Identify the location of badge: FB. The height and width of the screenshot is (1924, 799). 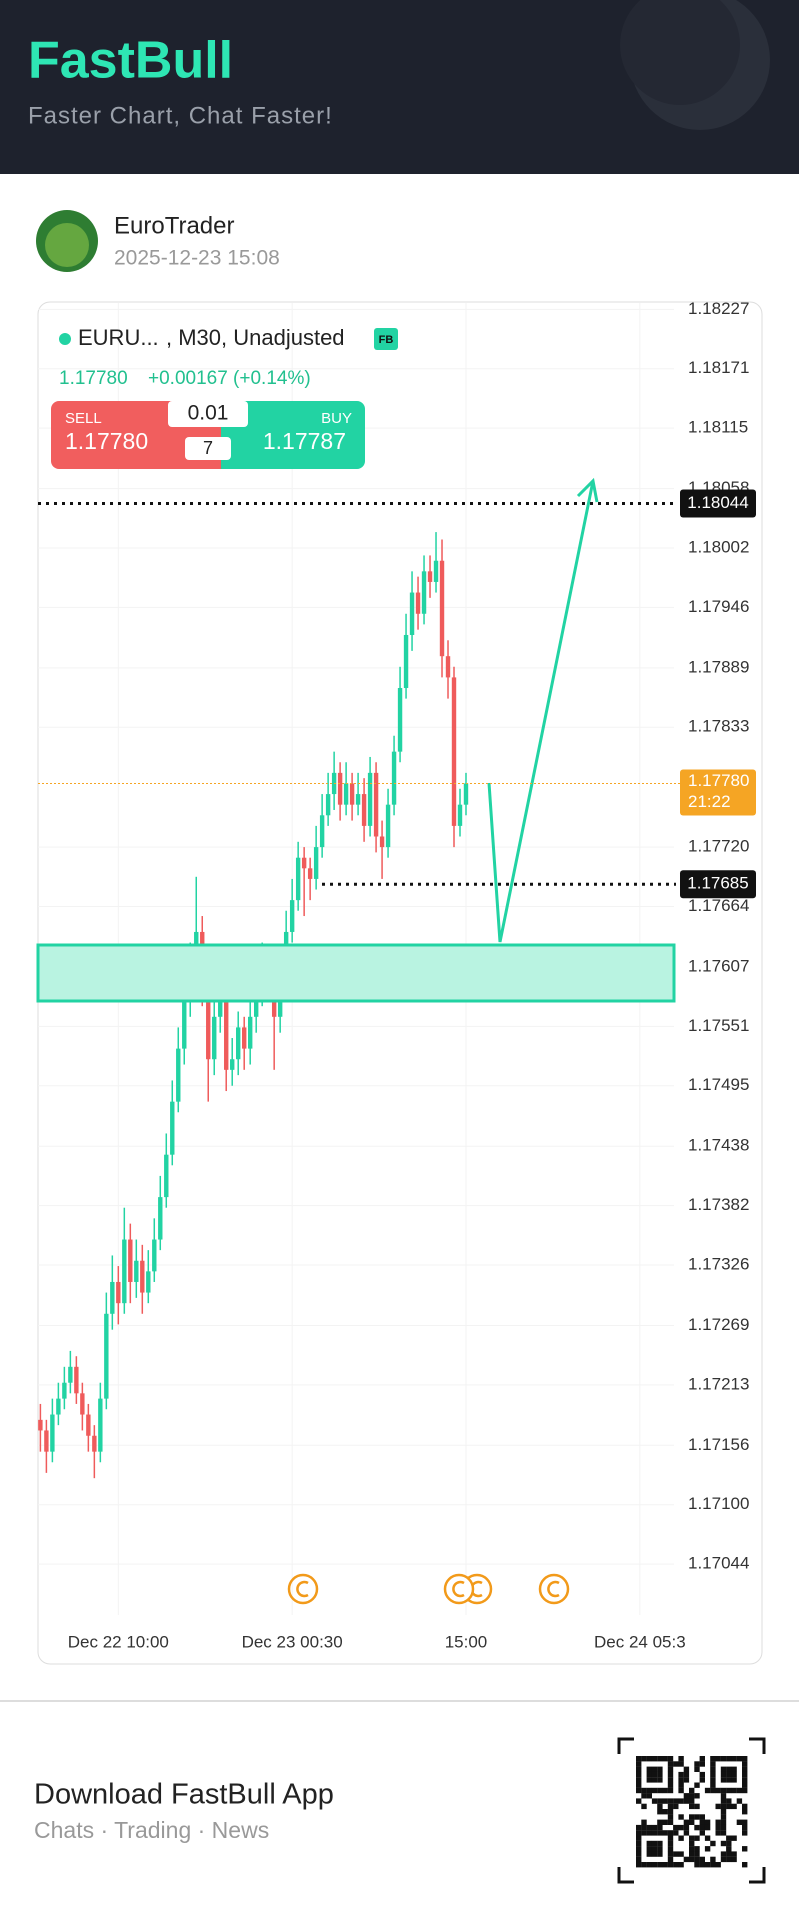
(386, 340).